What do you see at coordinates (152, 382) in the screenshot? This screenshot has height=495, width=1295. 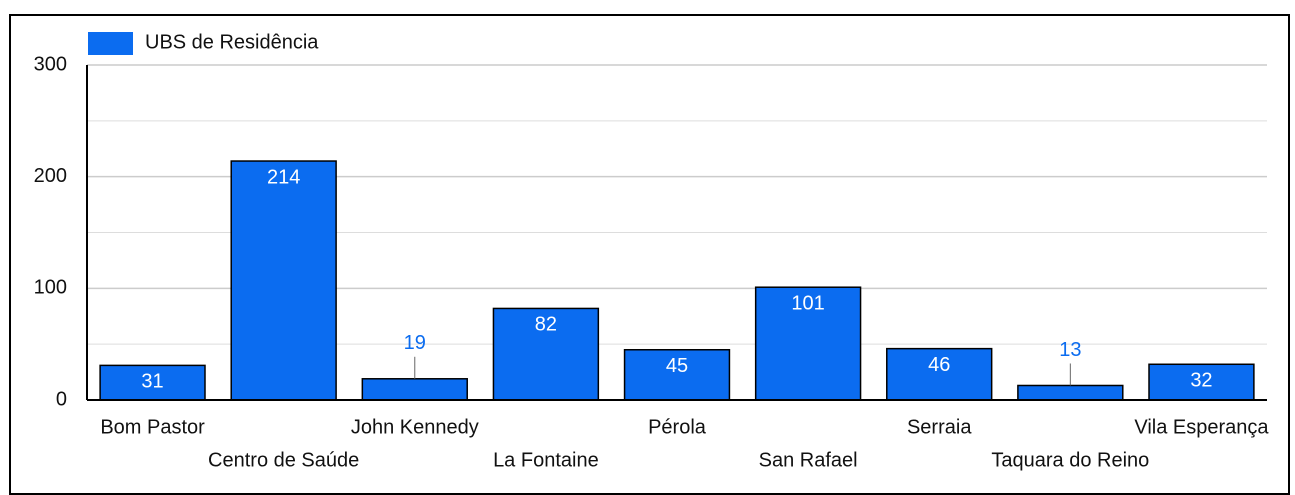 I see `data-label: 31` at bounding box center [152, 382].